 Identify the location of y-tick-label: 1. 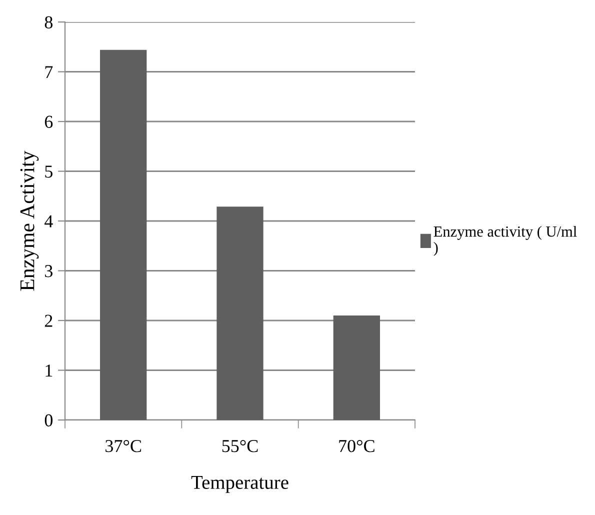
(49, 370).